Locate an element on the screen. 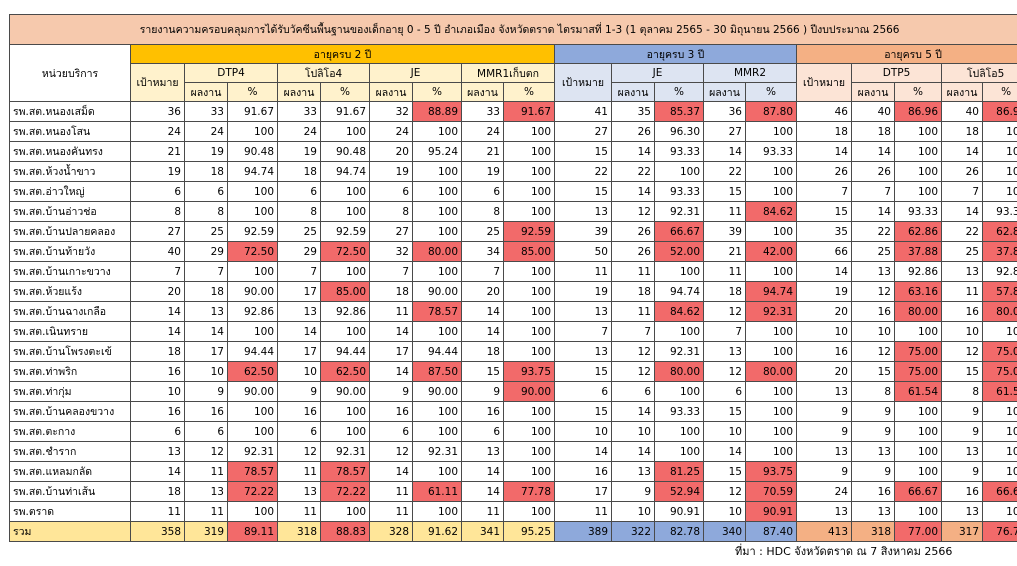 This screenshot has height=566, width=1017. table-cell: 37.88 is located at coordinates (999, 251).